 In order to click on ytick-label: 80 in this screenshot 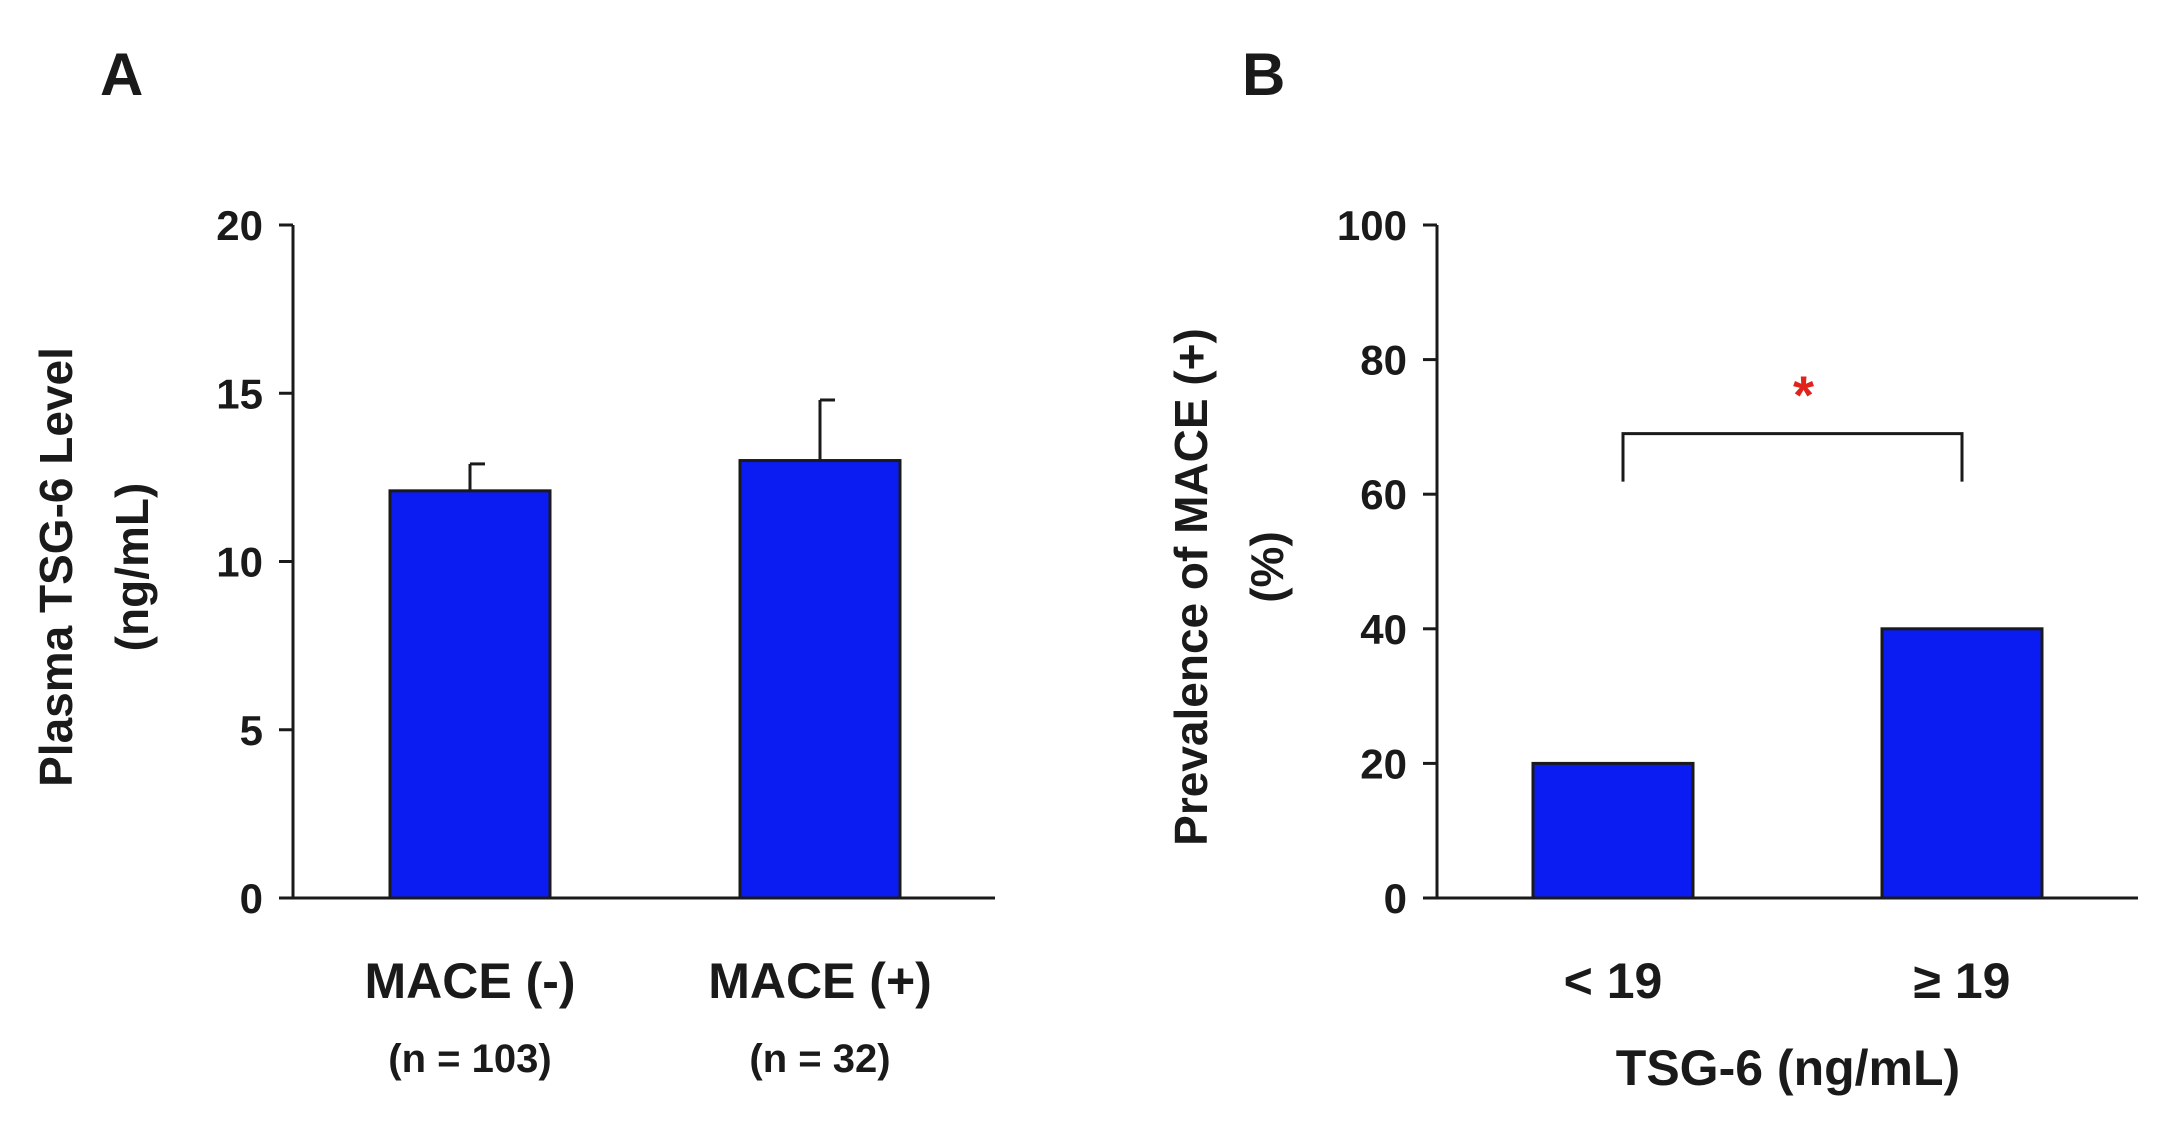, I will do `click(1383, 360)`.